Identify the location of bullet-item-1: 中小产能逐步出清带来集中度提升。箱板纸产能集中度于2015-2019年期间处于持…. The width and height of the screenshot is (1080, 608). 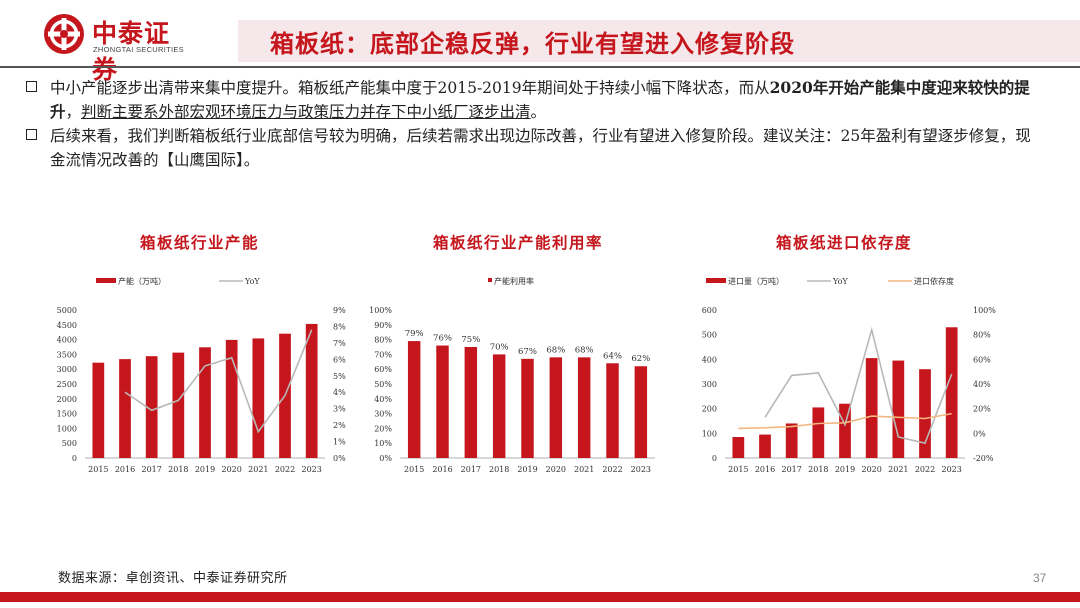
(527, 100).